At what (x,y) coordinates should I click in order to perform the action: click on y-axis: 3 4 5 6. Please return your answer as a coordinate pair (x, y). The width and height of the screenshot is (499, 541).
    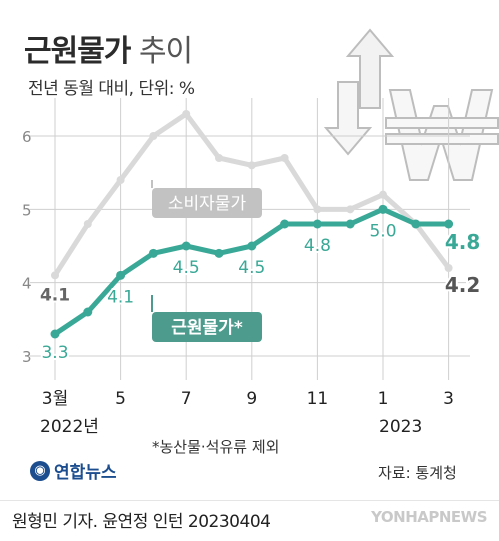
    Looking at the image, I should click on (27, 247).